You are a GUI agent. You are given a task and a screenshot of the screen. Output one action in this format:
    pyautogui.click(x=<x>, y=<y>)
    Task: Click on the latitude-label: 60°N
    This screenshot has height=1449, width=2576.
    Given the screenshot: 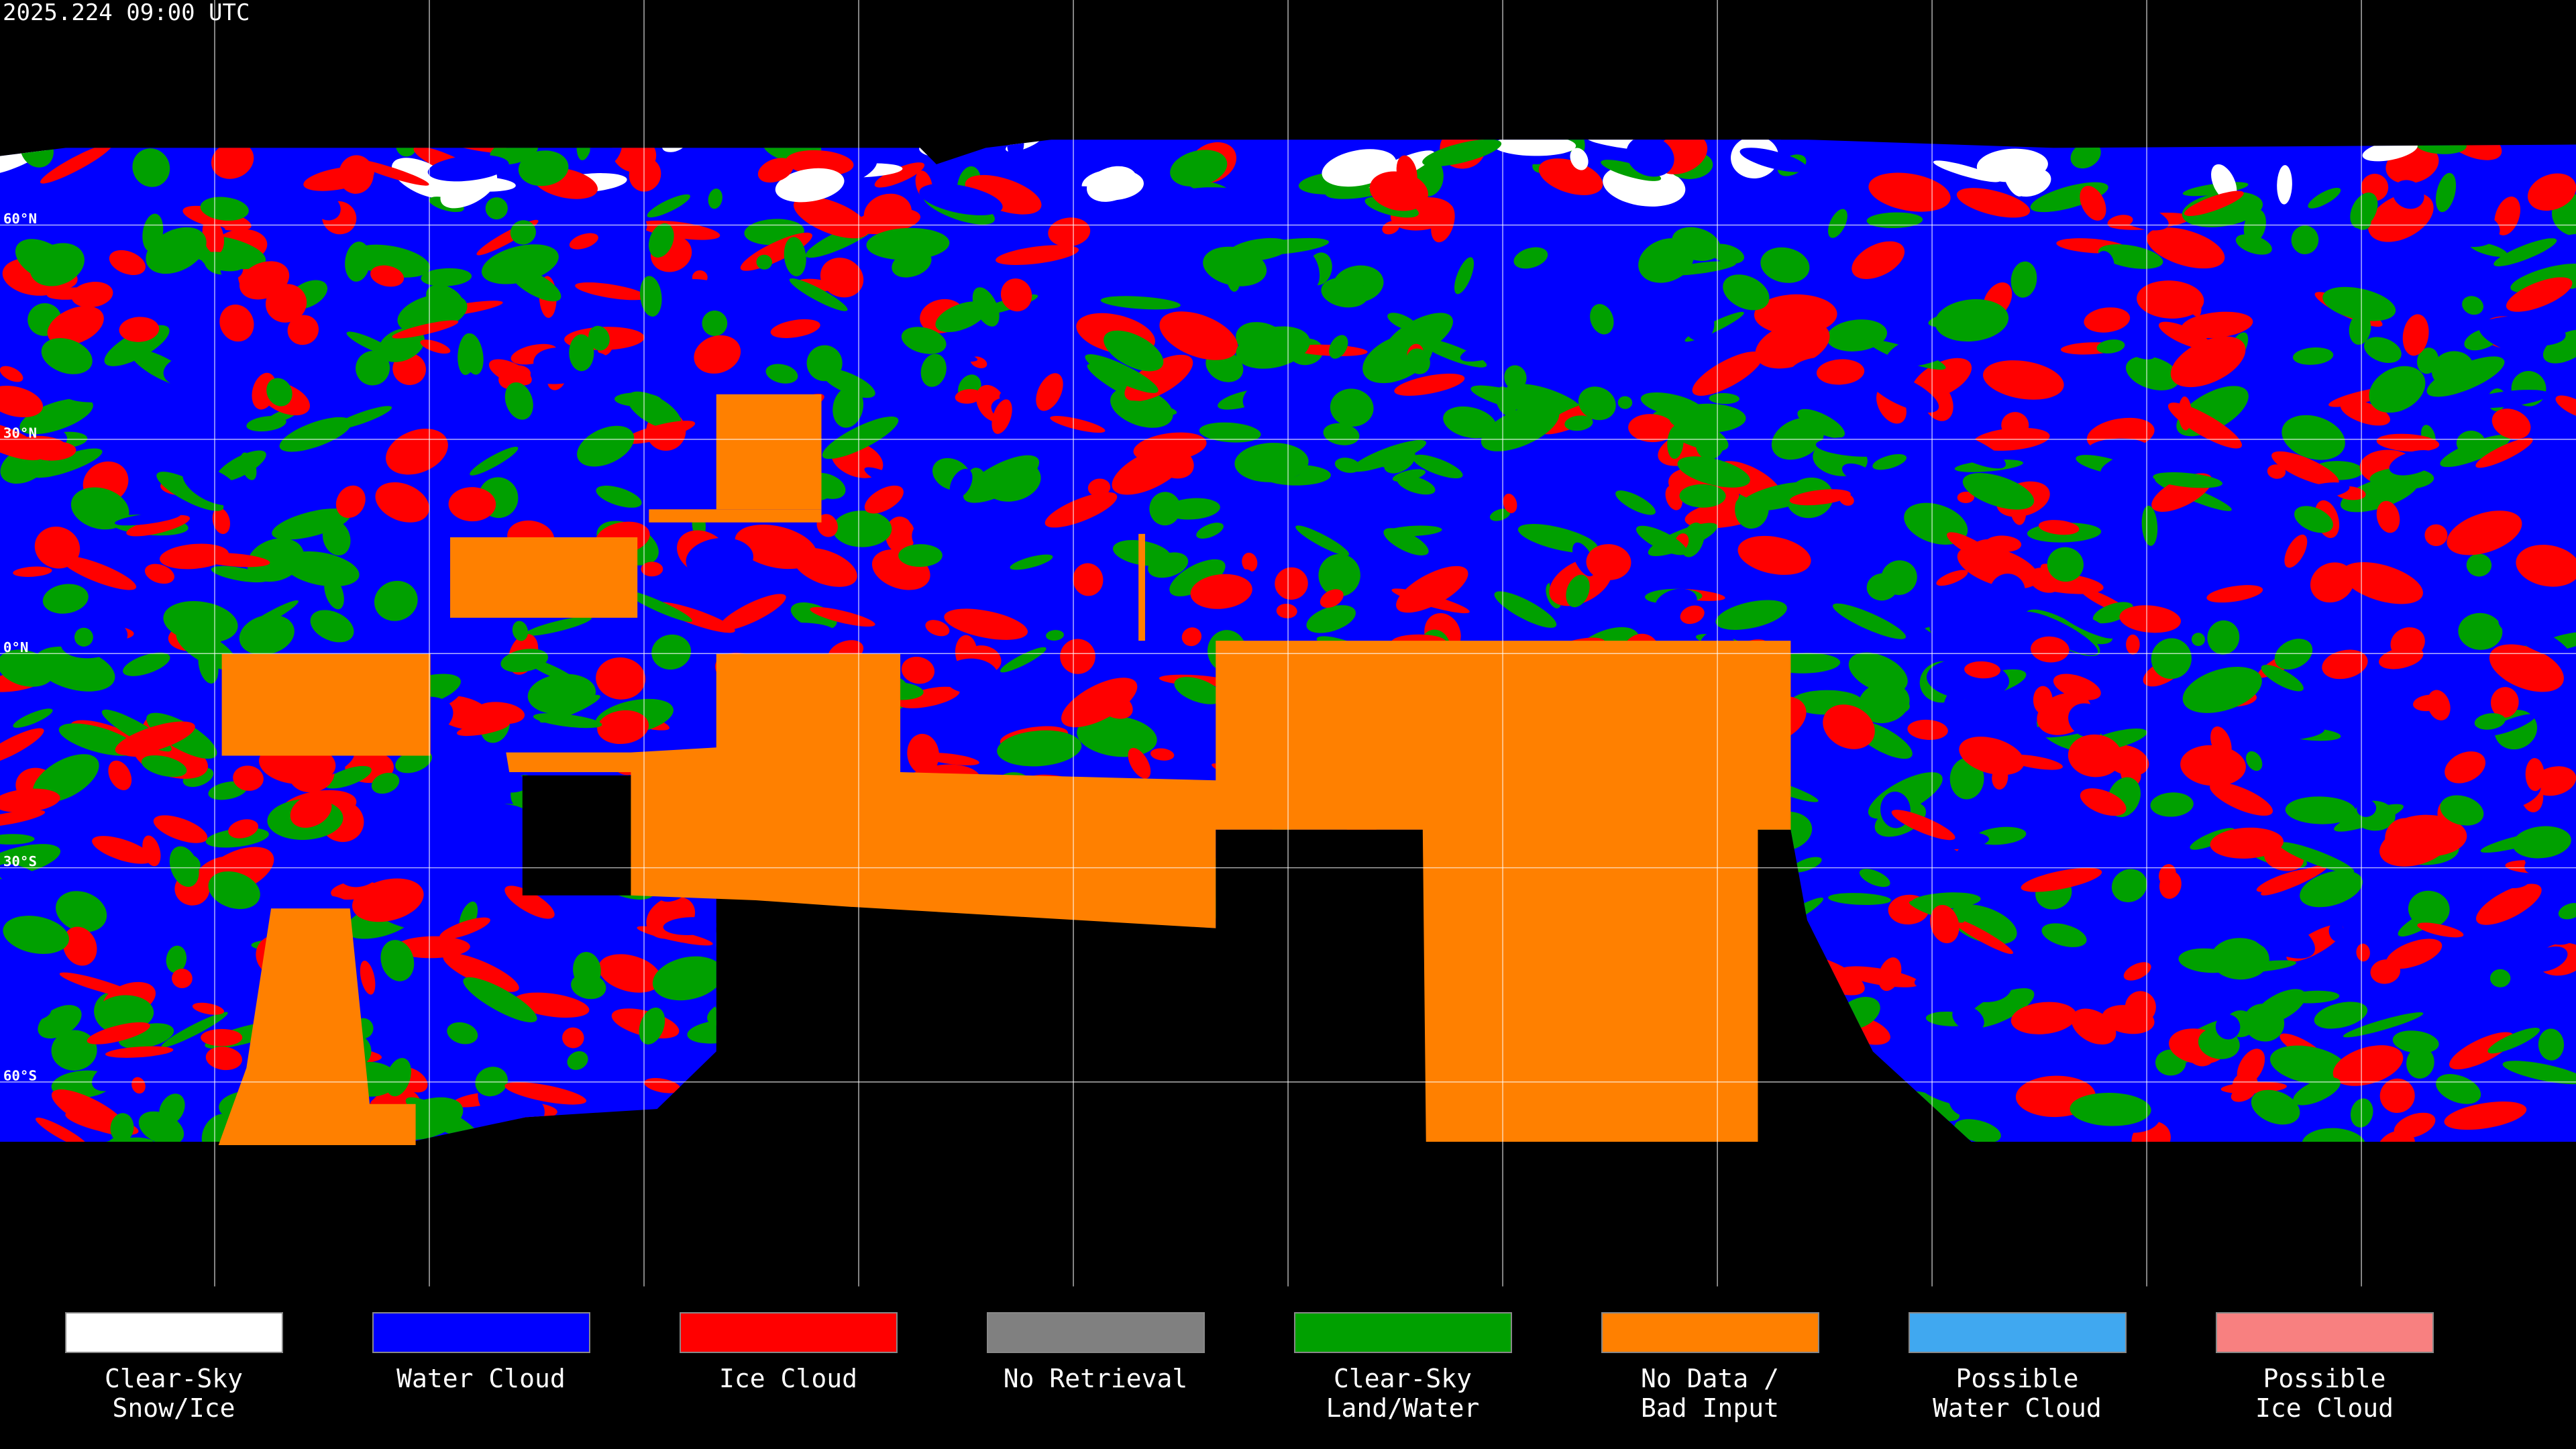 What is the action you would take?
    pyautogui.click(x=20, y=219)
    